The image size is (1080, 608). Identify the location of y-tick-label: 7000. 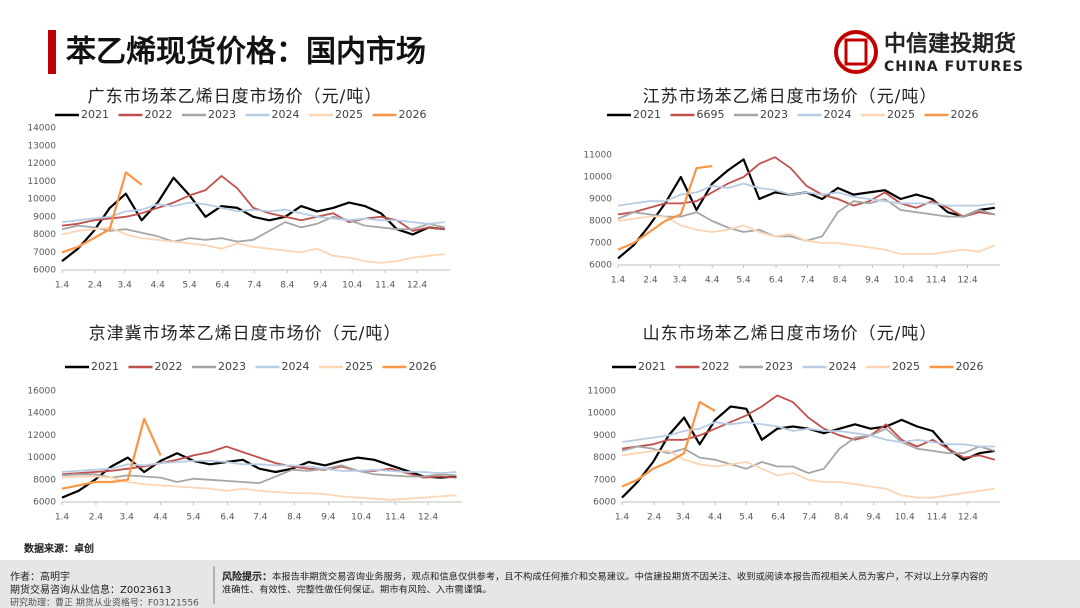
(600, 244).